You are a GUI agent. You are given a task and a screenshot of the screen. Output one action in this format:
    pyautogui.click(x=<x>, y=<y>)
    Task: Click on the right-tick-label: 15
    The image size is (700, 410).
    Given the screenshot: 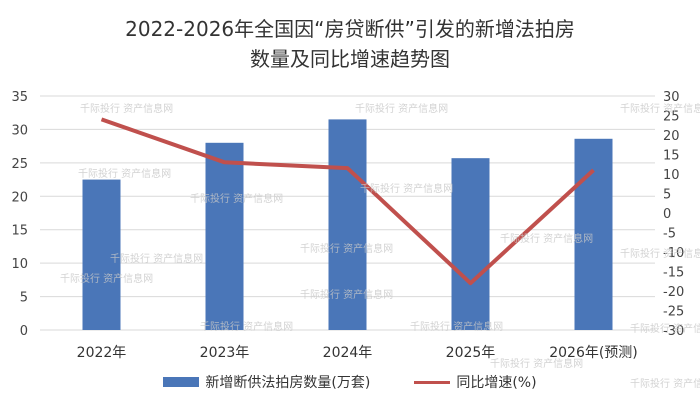 What is the action you would take?
    pyautogui.click(x=671, y=156)
    